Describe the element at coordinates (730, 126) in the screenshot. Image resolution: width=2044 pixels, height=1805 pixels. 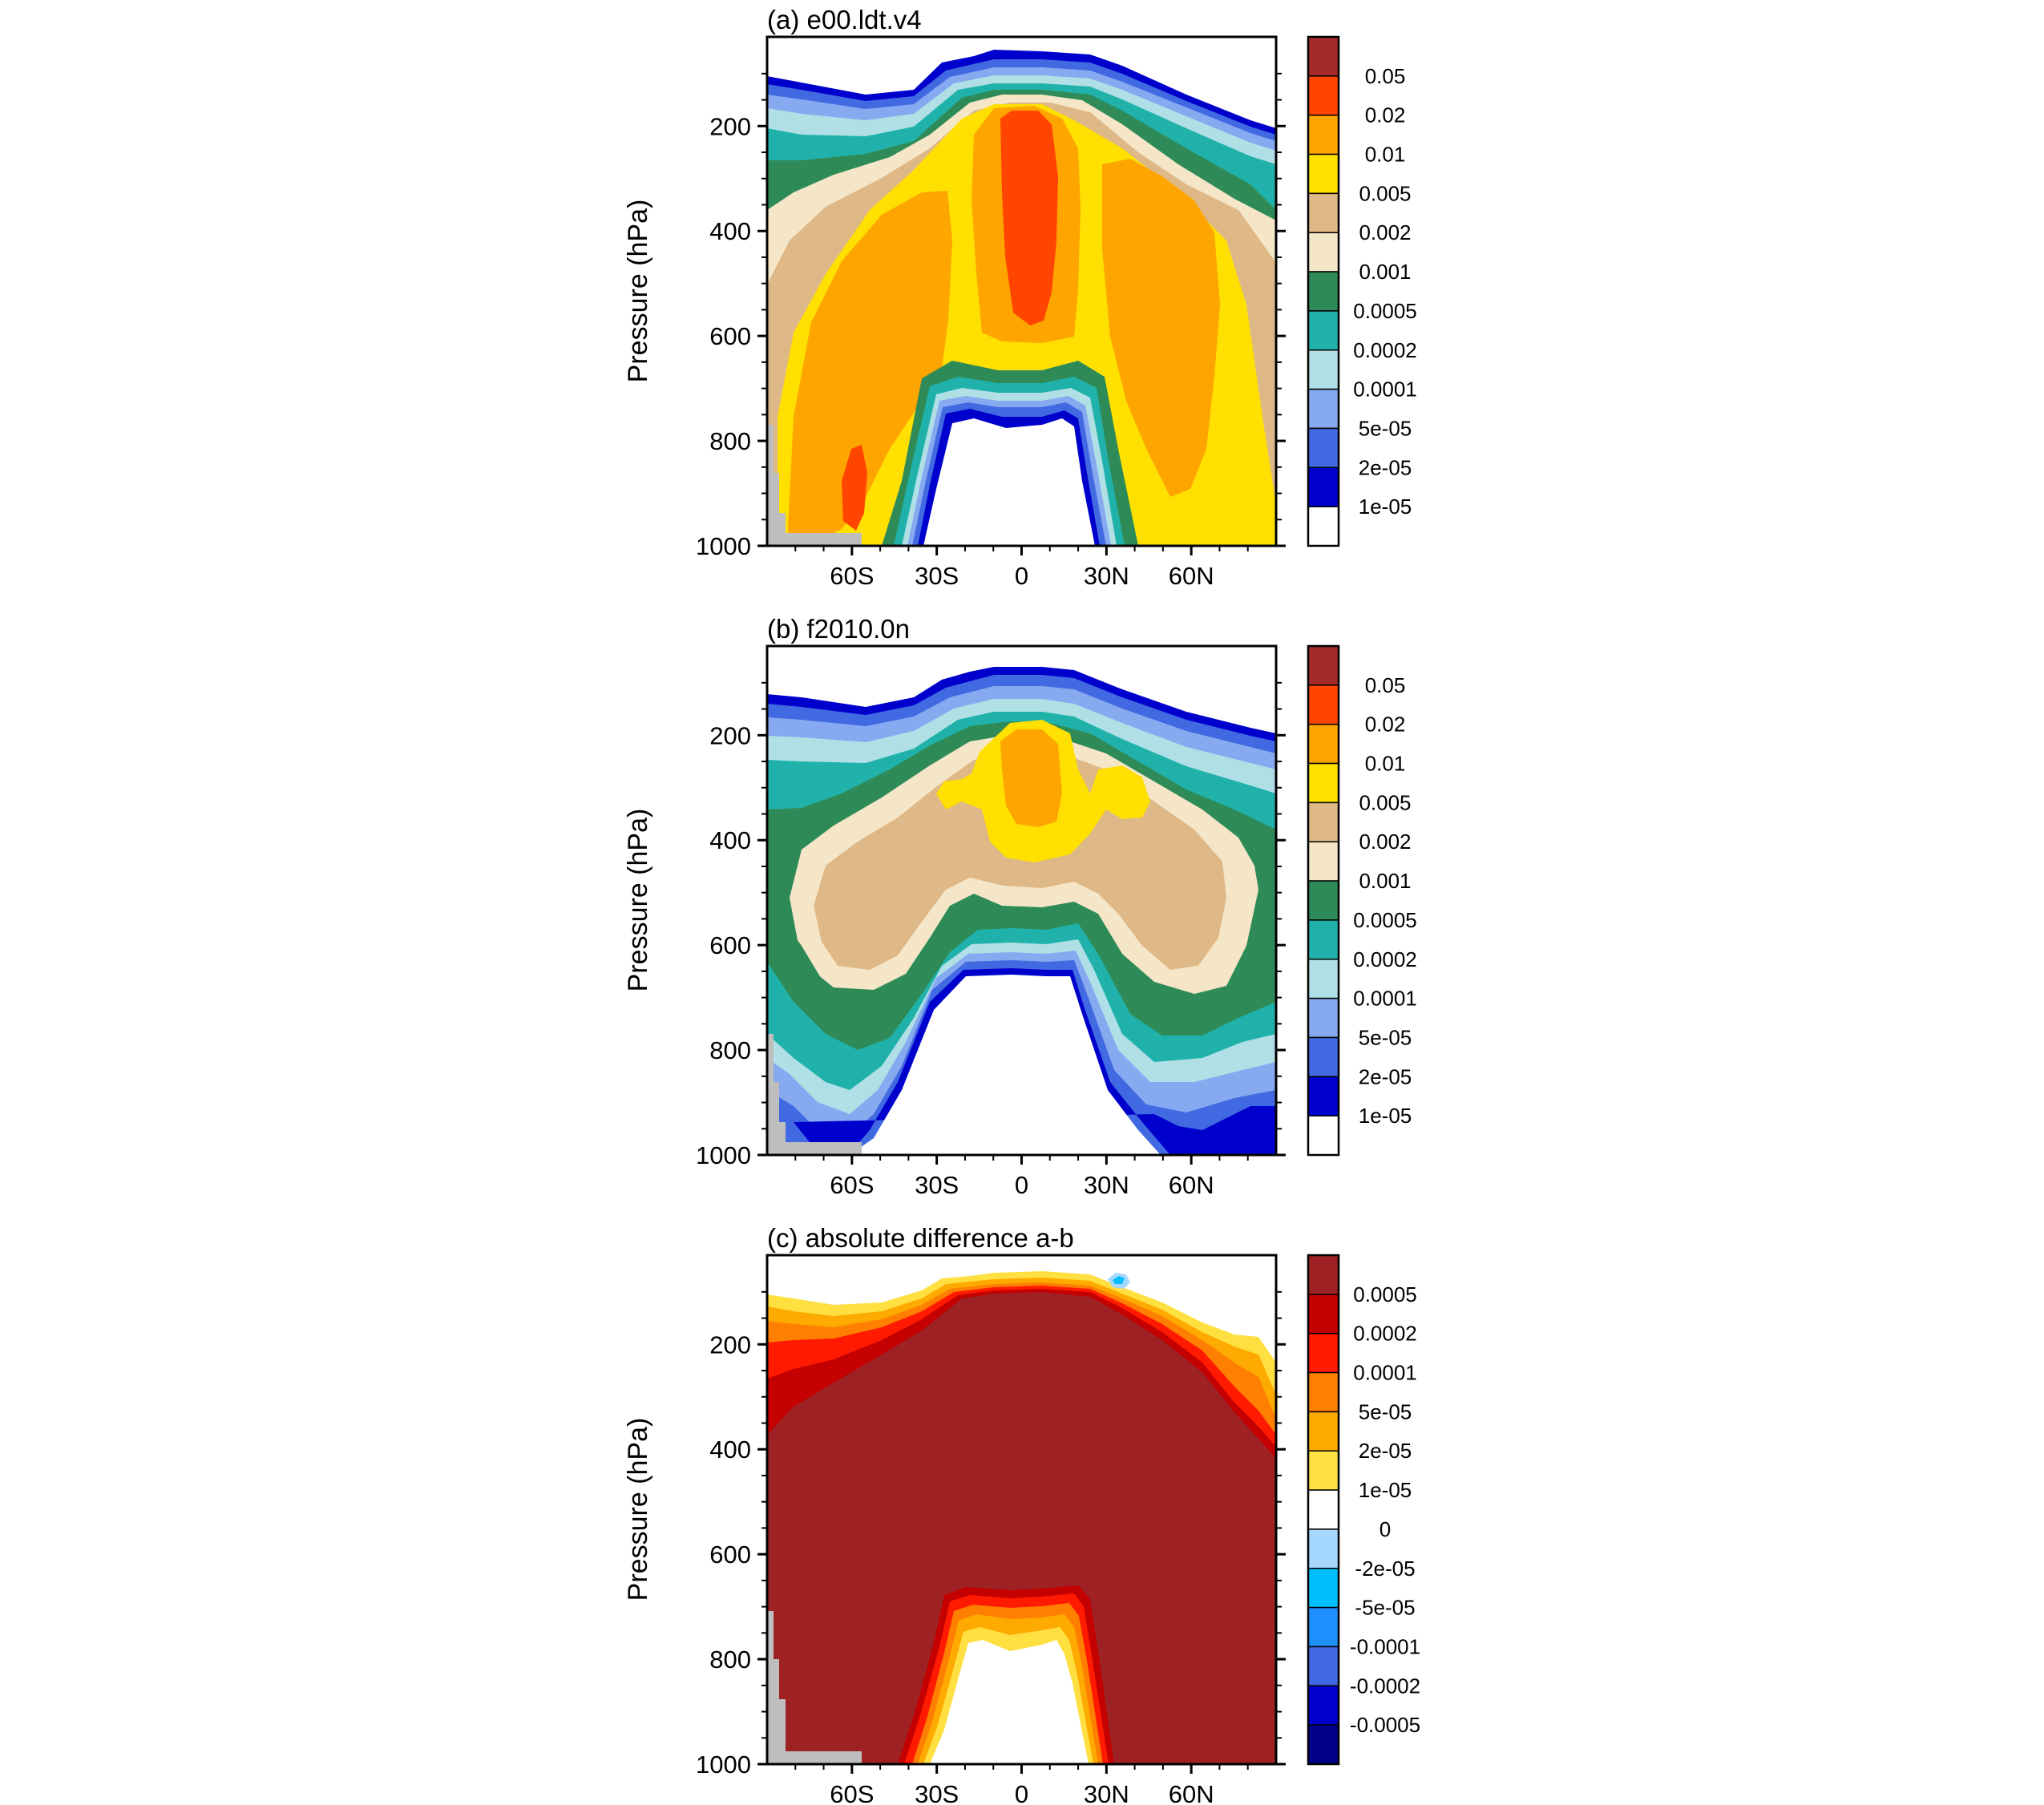
I see `panel-a-ytick-label: 200` at that location.